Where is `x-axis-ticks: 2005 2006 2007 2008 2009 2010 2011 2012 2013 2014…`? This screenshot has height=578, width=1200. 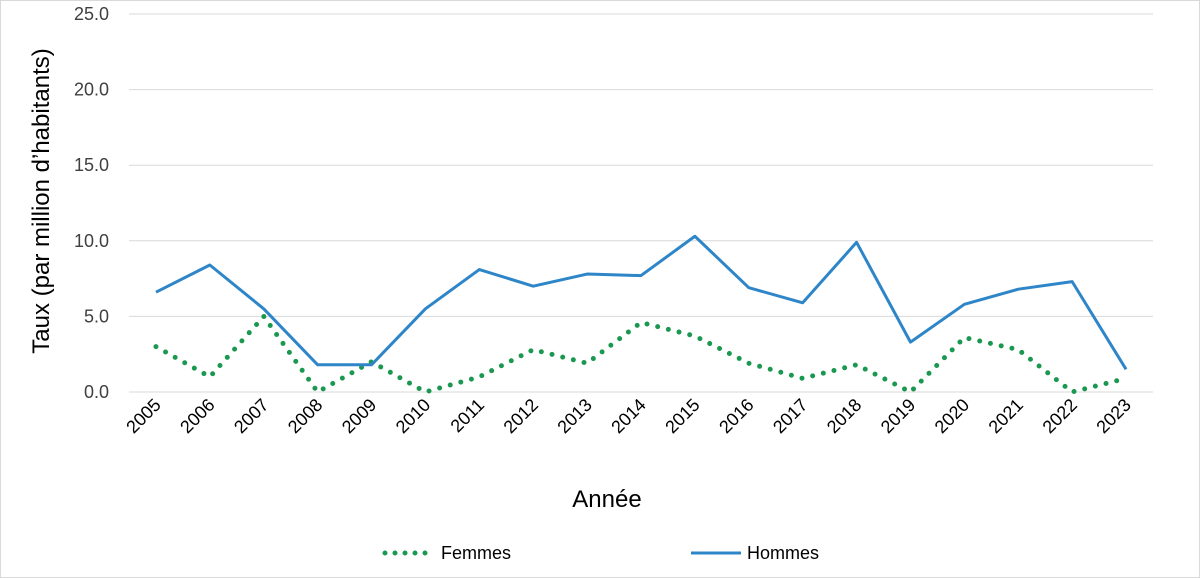 x-axis-ticks: 2005 2006 2007 2008 2009 2010 2011 2012 2013 2014… is located at coordinates (628, 416).